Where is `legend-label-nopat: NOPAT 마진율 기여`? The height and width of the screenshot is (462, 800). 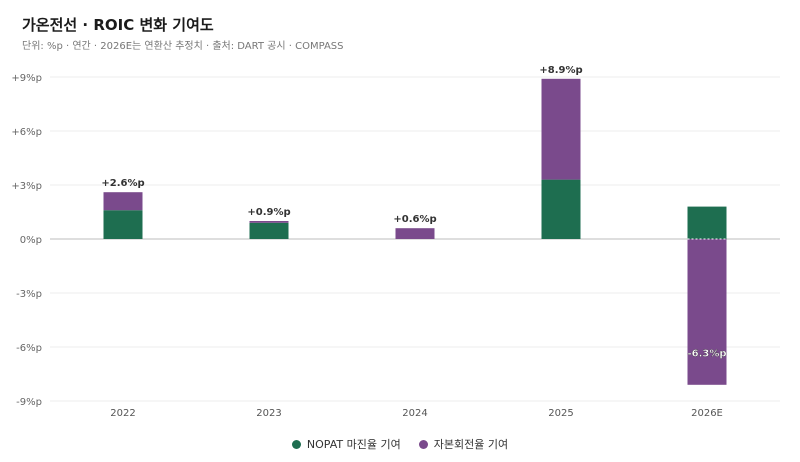
legend-label-nopat: NOPAT 마진율 기여 is located at coordinates (353, 444).